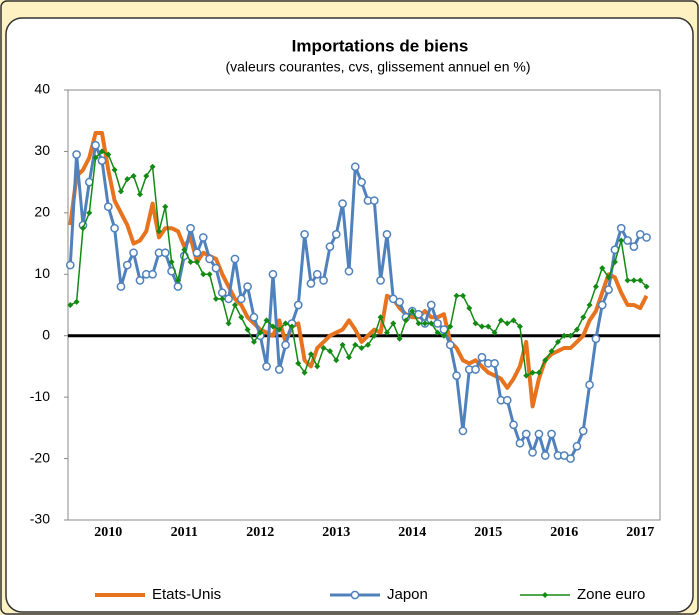 This screenshot has width=699, height=615. What do you see at coordinates (40, 457) in the screenshot?
I see `y-tick-label: -20` at bounding box center [40, 457].